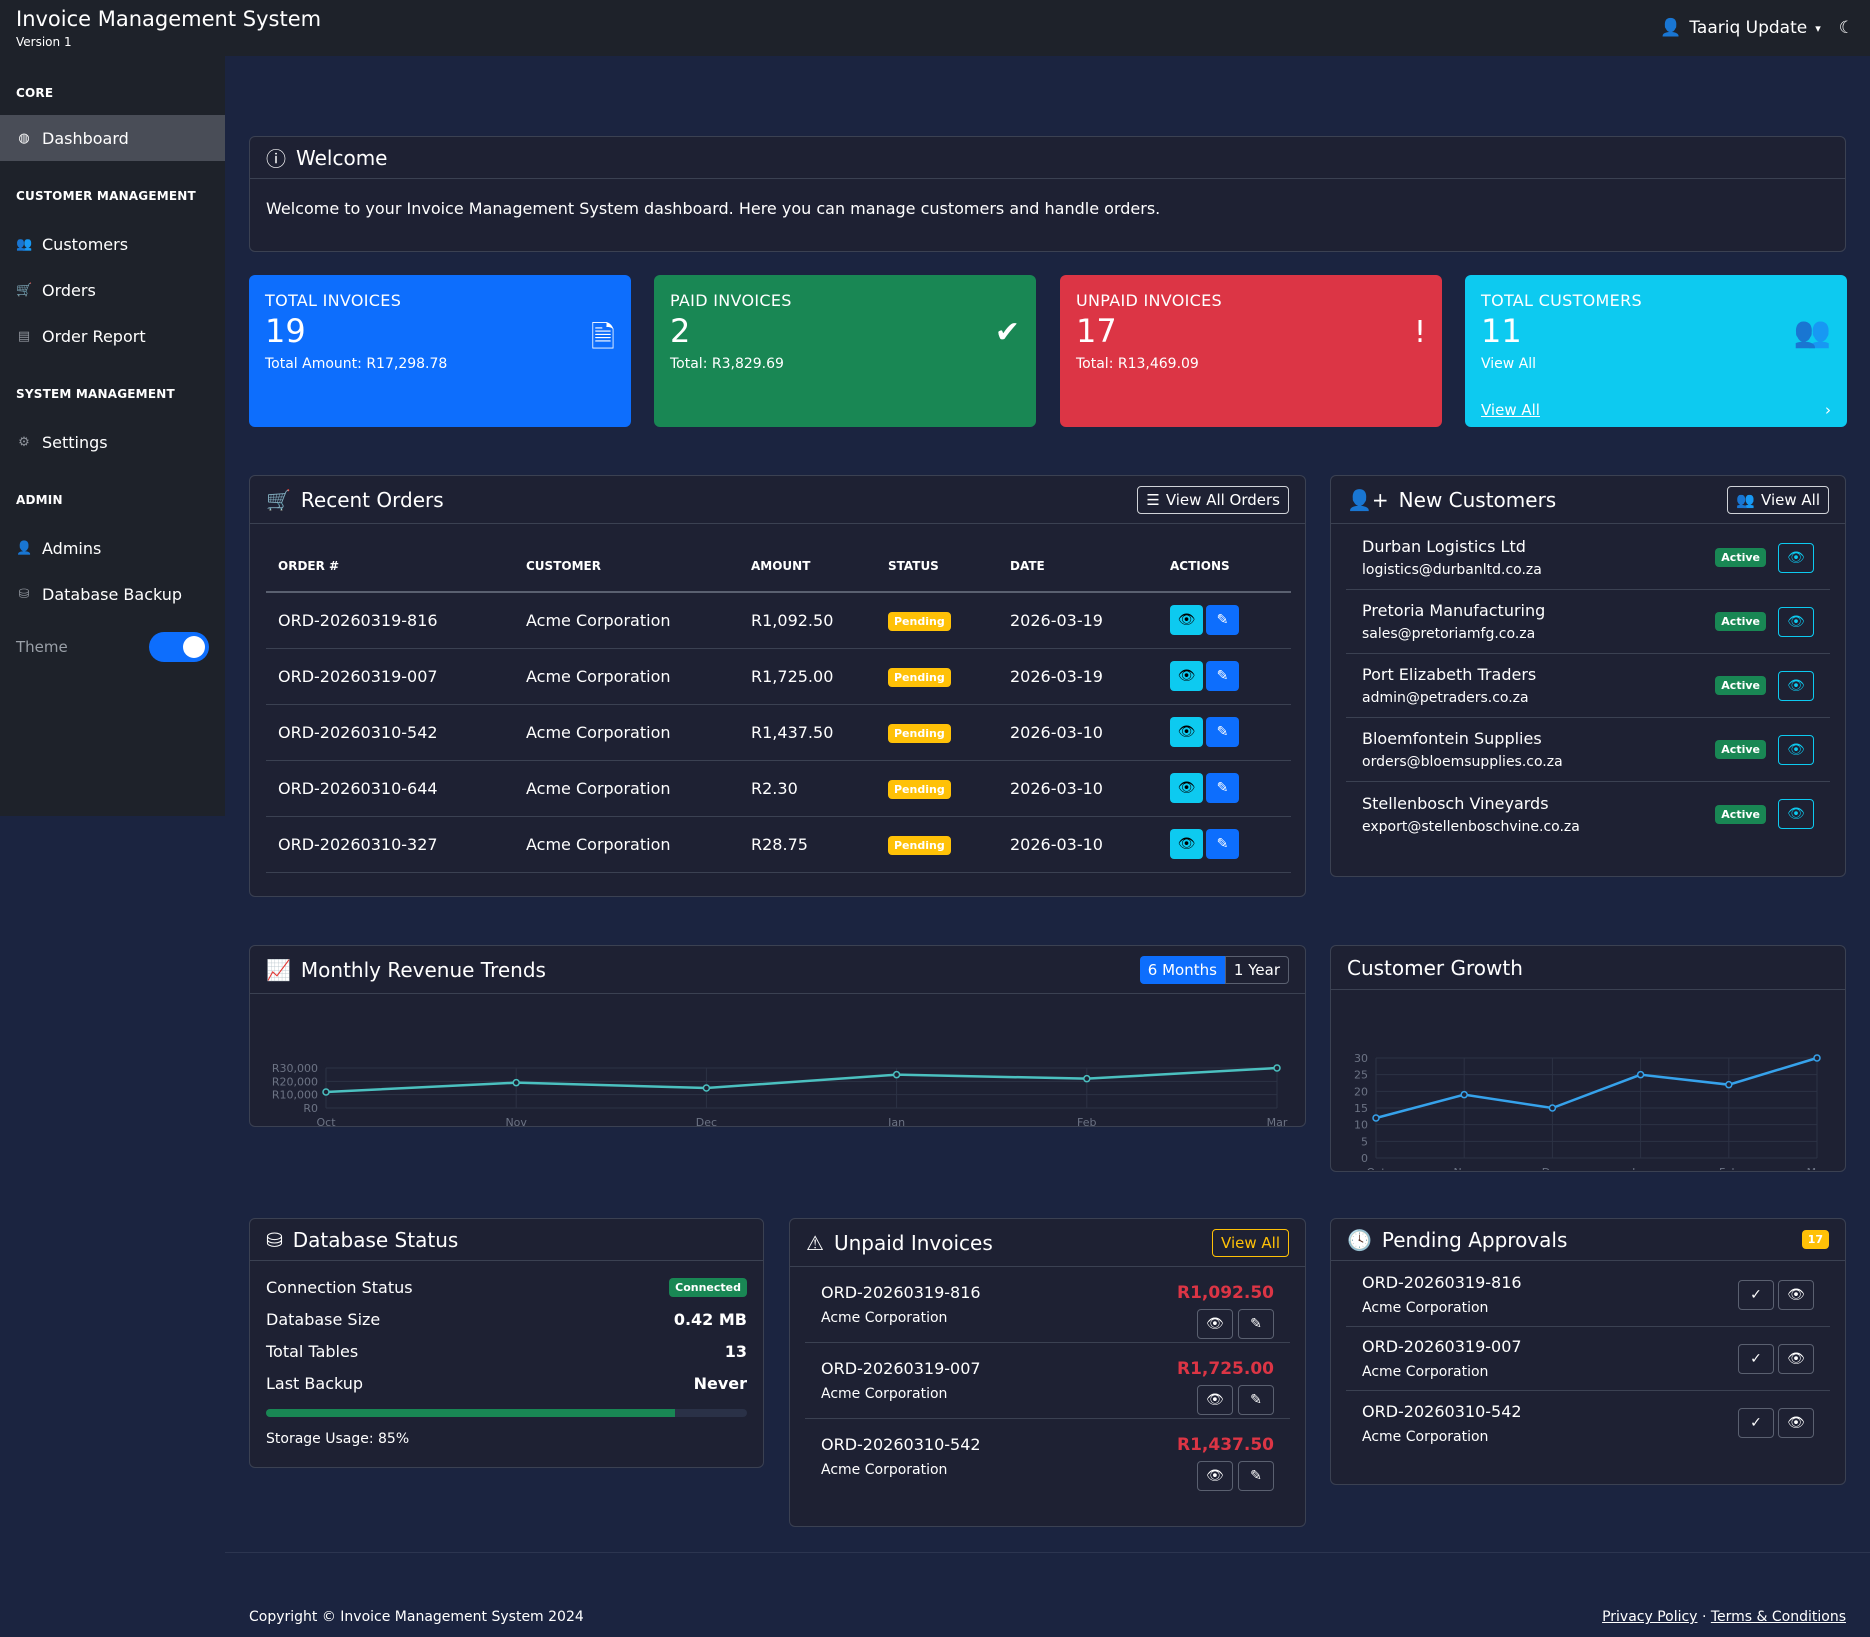 This screenshot has height=1637, width=1870. I want to click on status-badge: Active, so click(1740, 557).